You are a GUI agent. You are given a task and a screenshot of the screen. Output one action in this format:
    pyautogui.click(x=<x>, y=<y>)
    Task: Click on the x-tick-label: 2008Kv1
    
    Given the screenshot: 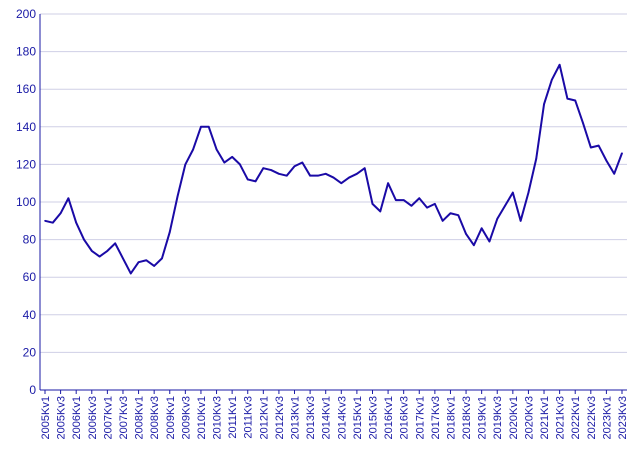 What is the action you would take?
    pyautogui.click(x=140, y=417)
    